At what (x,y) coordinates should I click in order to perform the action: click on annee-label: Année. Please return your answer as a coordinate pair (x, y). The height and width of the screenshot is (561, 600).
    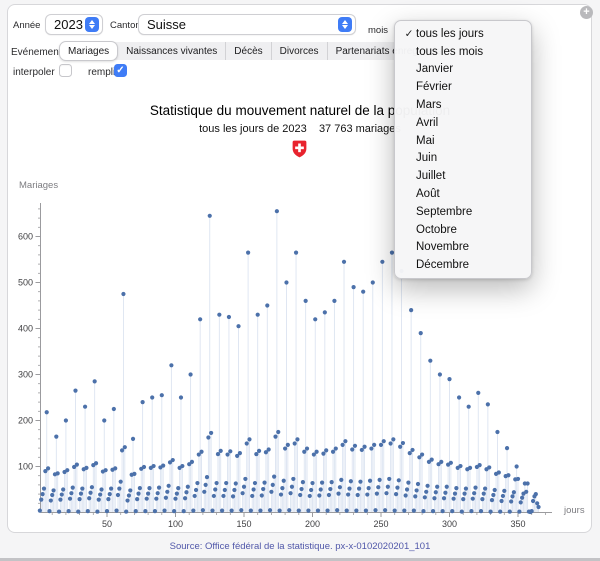
    Looking at the image, I should click on (27, 25).